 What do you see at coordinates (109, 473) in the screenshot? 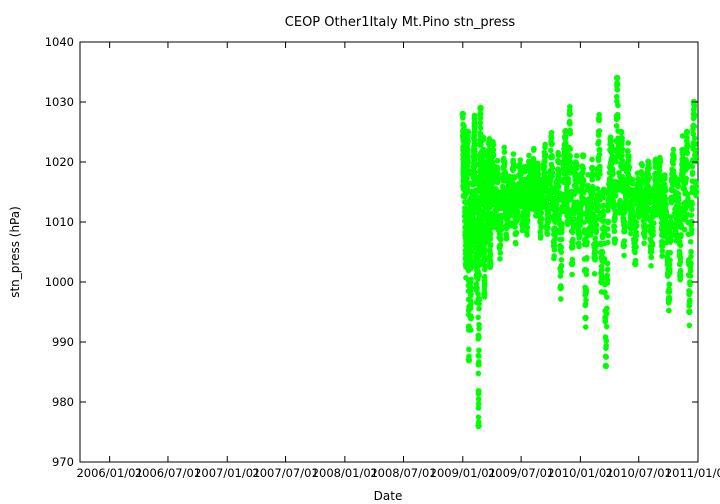
I see `x-tick-label: 2006/01/01` at bounding box center [109, 473].